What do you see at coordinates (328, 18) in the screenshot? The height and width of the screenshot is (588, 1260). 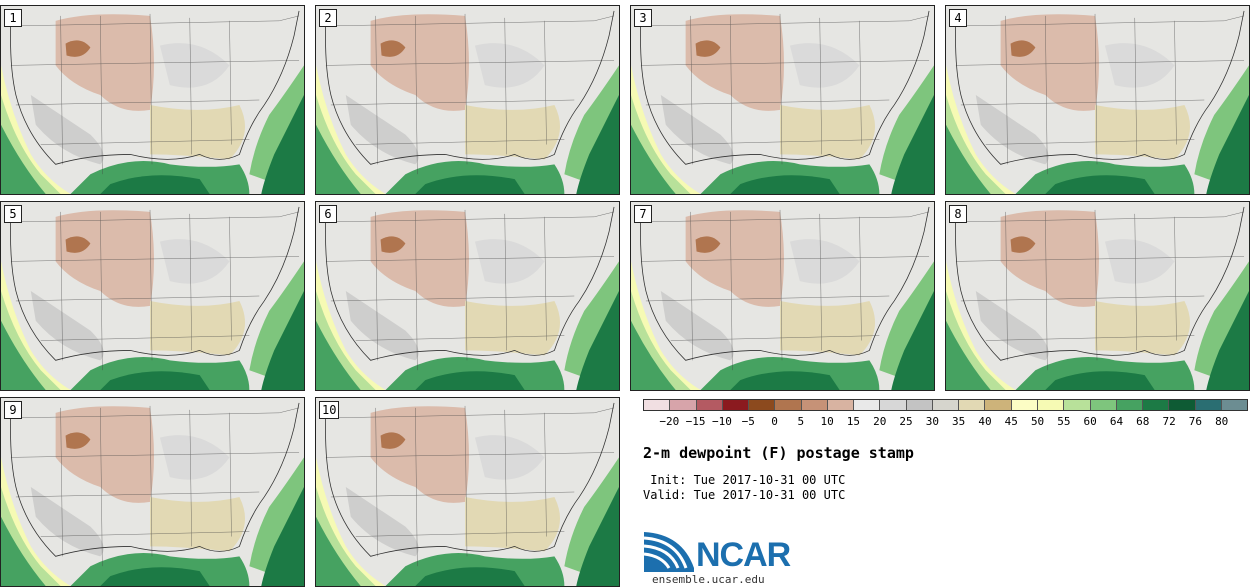 I see `panel-number: 2` at bounding box center [328, 18].